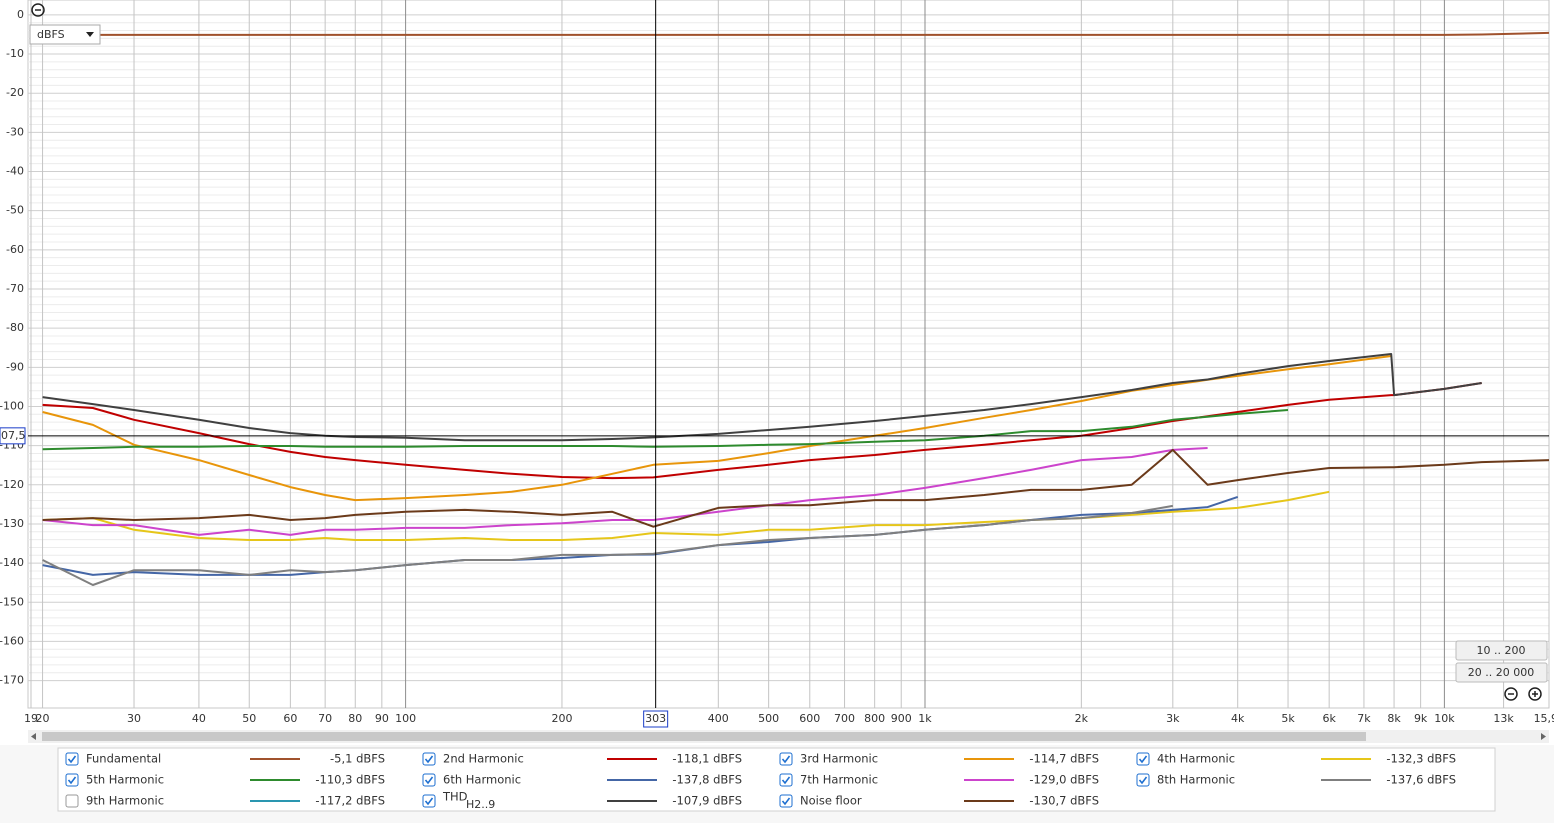 The width and height of the screenshot is (1554, 823). Describe the element at coordinates (839, 780) in the screenshot. I see `legend-label: 7th Harmonic` at that location.